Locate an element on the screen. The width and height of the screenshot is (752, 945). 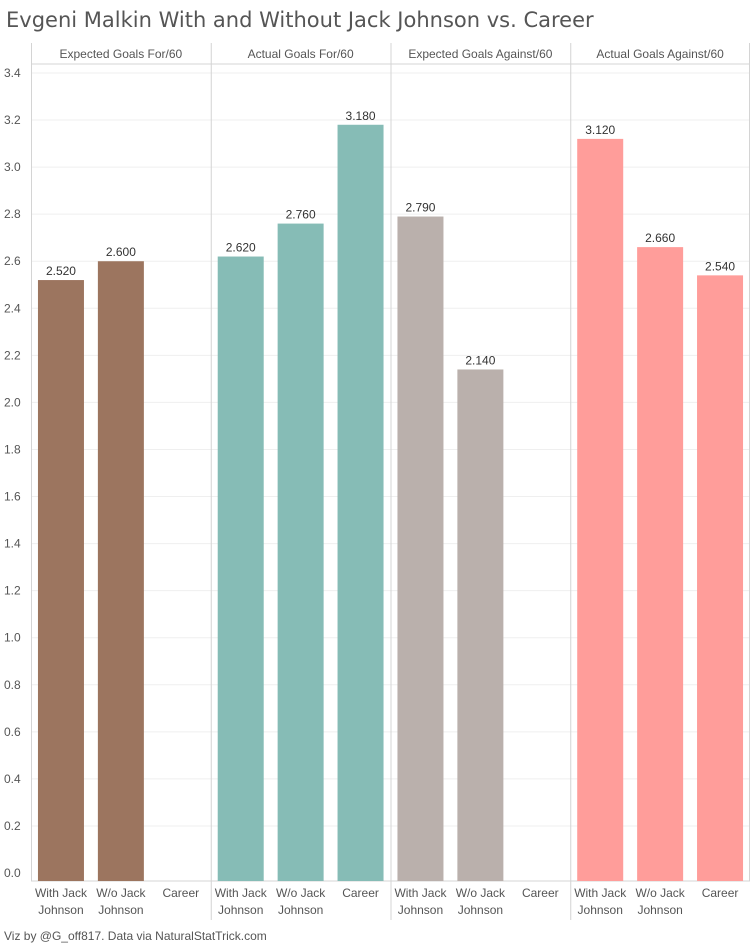
y-tick-label: 0.2 is located at coordinates (12, 826).